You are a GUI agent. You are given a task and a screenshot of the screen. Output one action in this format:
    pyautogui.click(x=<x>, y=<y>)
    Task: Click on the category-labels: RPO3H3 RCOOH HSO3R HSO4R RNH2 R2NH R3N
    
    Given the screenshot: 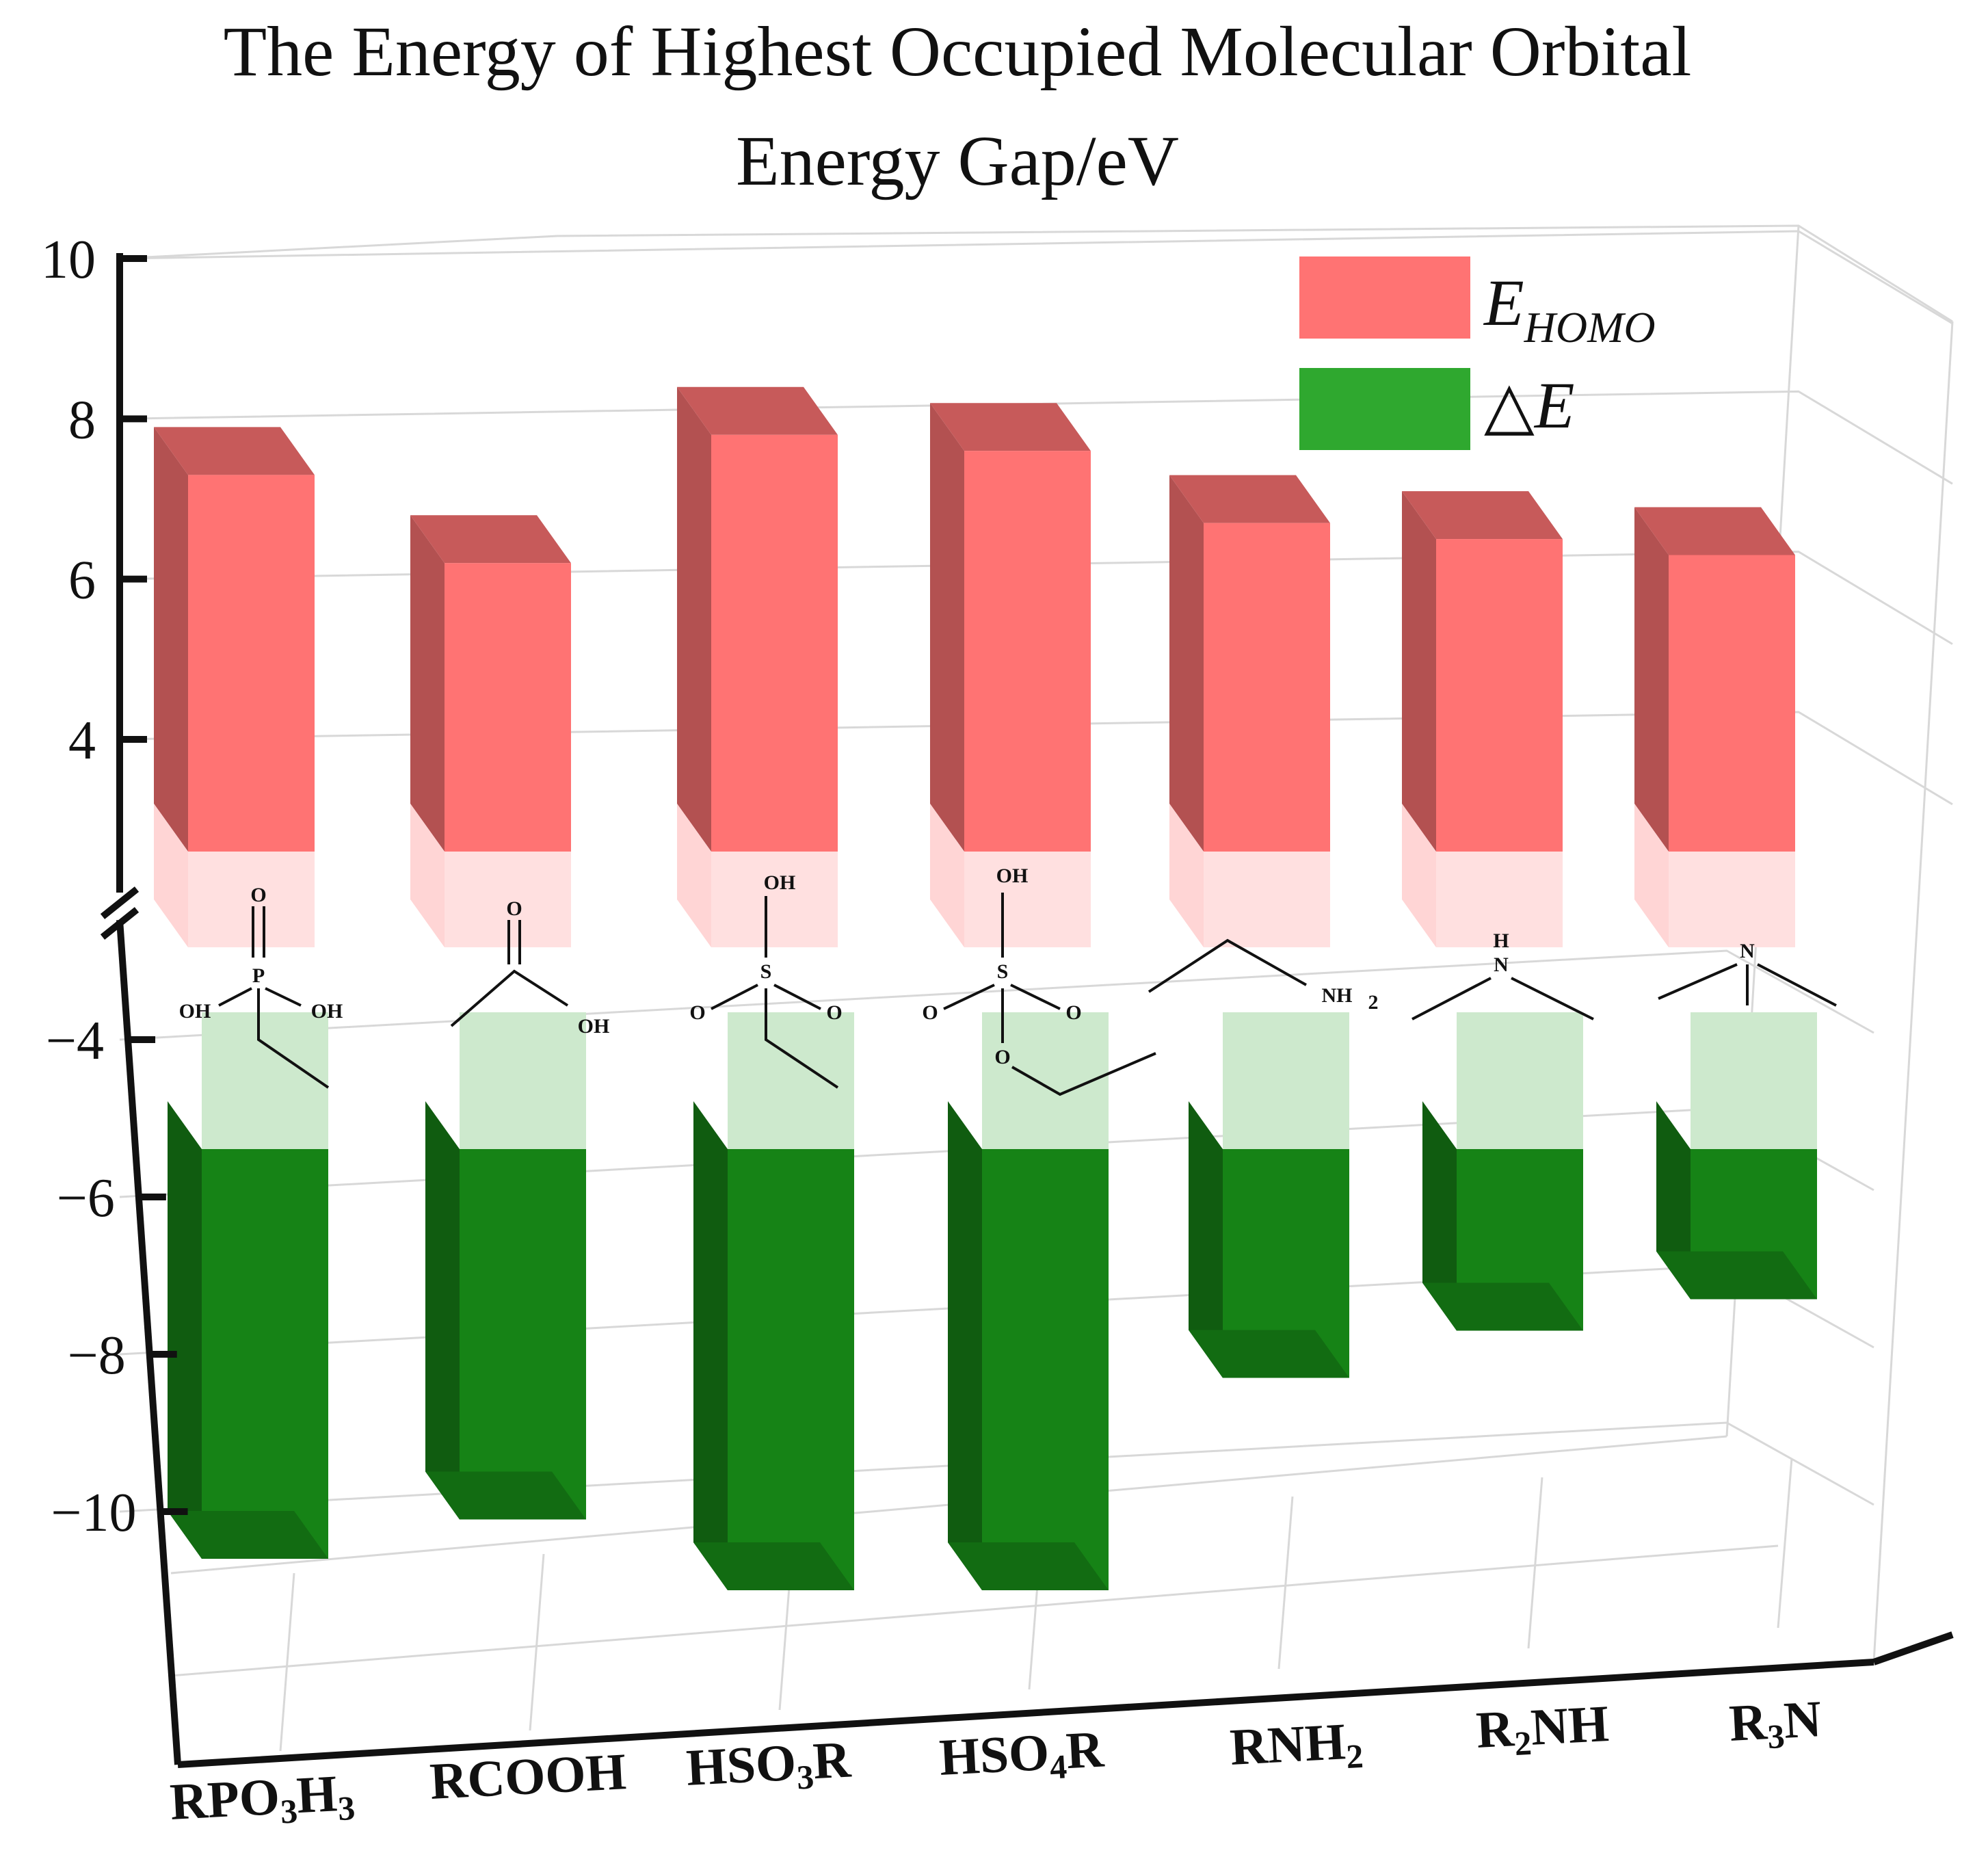 What is the action you would take?
    pyautogui.click(x=995, y=1763)
    